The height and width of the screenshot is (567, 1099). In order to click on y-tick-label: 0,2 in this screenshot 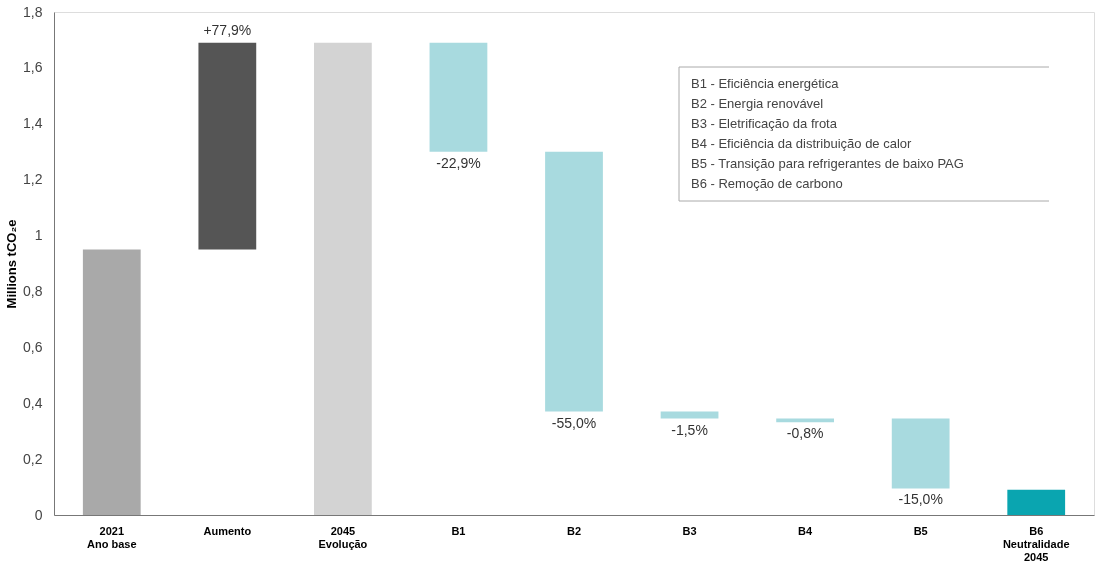, I will do `click(33, 458)`.